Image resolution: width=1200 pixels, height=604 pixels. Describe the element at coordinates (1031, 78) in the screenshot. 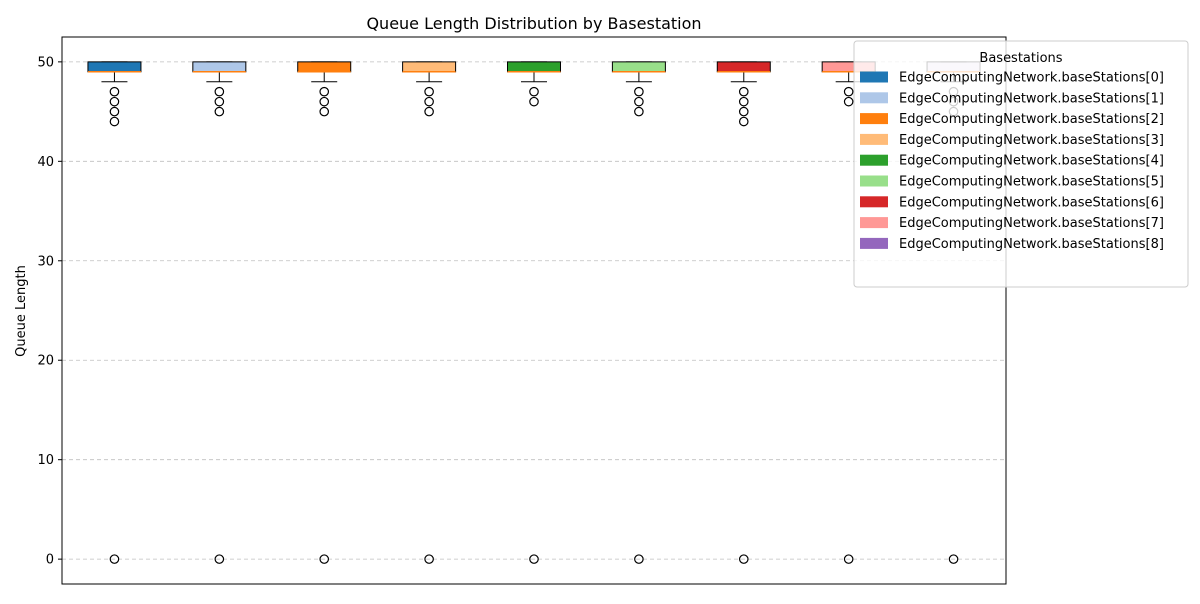

I see `legend-label: EdgeComputingNetwork.baseStations[0]` at that location.